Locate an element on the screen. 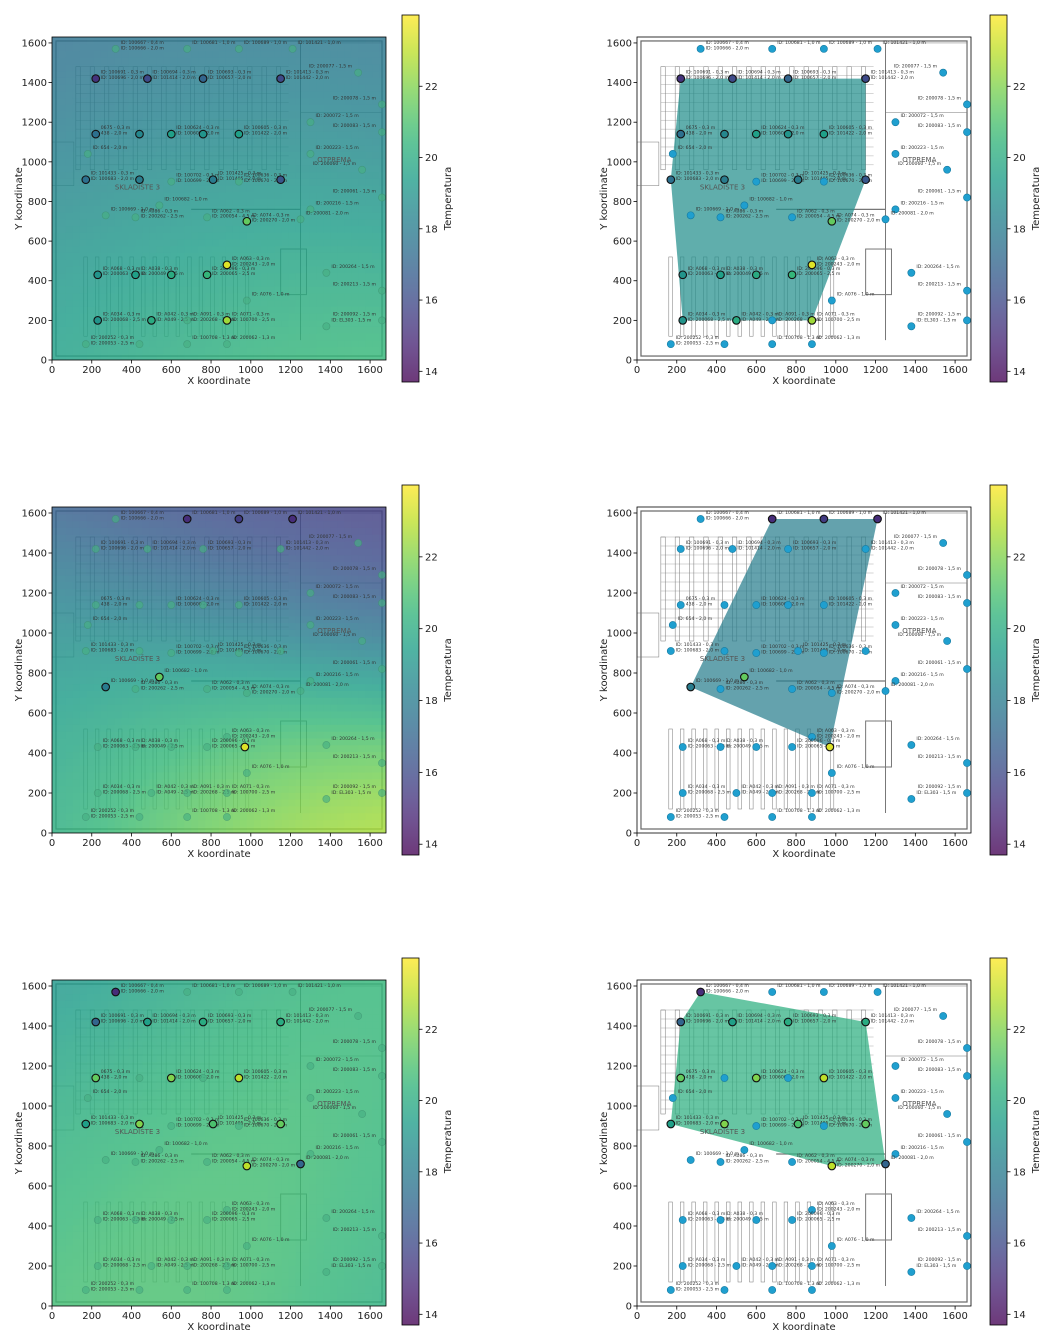 The image size is (1040, 1338). sensor-label-line: ID: 200262 - 2,5 m is located at coordinates (748, 217).